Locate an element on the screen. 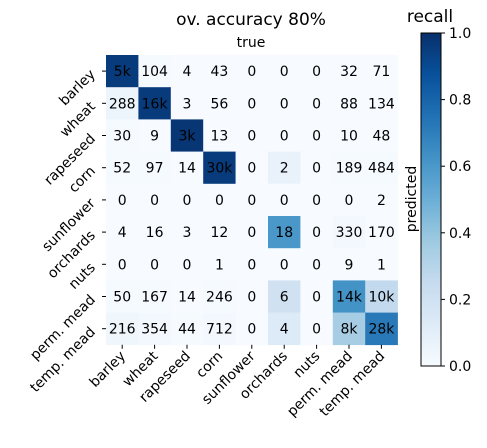 This screenshot has width=487, height=448. cell-value-label: 28k is located at coordinates (381, 330).